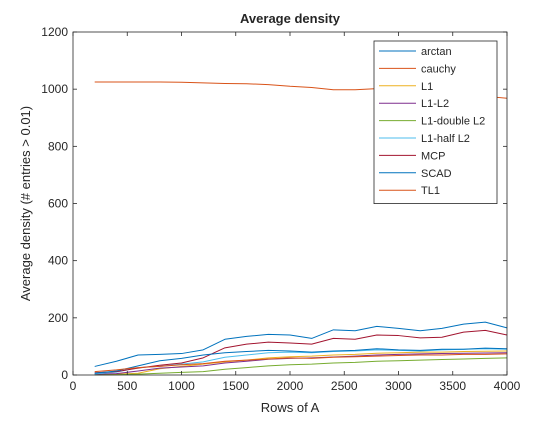 The height and width of the screenshot is (425, 560). Describe the element at coordinates (58, 146) in the screenshot. I see `y-tick-label: 800` at that location.